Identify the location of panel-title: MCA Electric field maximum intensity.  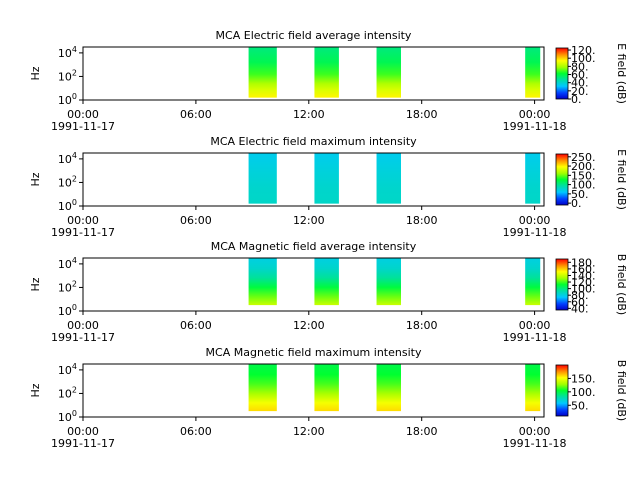
(313, 141).